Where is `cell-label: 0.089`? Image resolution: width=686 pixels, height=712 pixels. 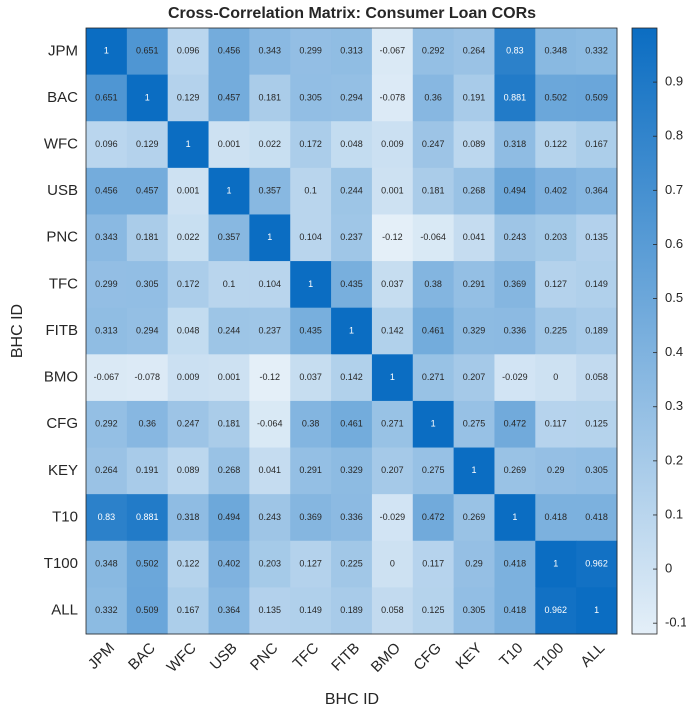
cell-label: 0.089 is located at coordinates (474, 144).